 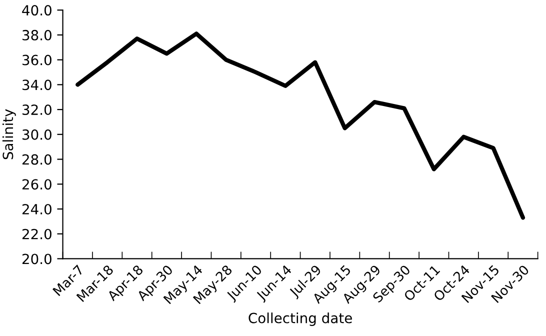 I want to click on y-axis-title: Salinity, so click(x=9, y=134).